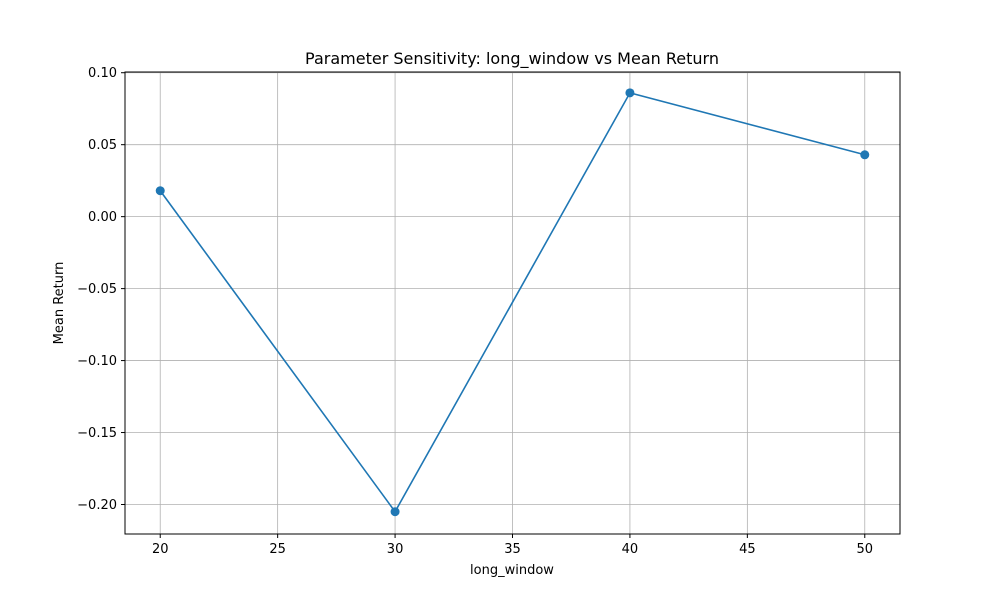 This screenshot has height=604, width=1000. Describe the element at coordinates (630, 549) in the screenshot. I see `x-tick-label: 40` at that location.